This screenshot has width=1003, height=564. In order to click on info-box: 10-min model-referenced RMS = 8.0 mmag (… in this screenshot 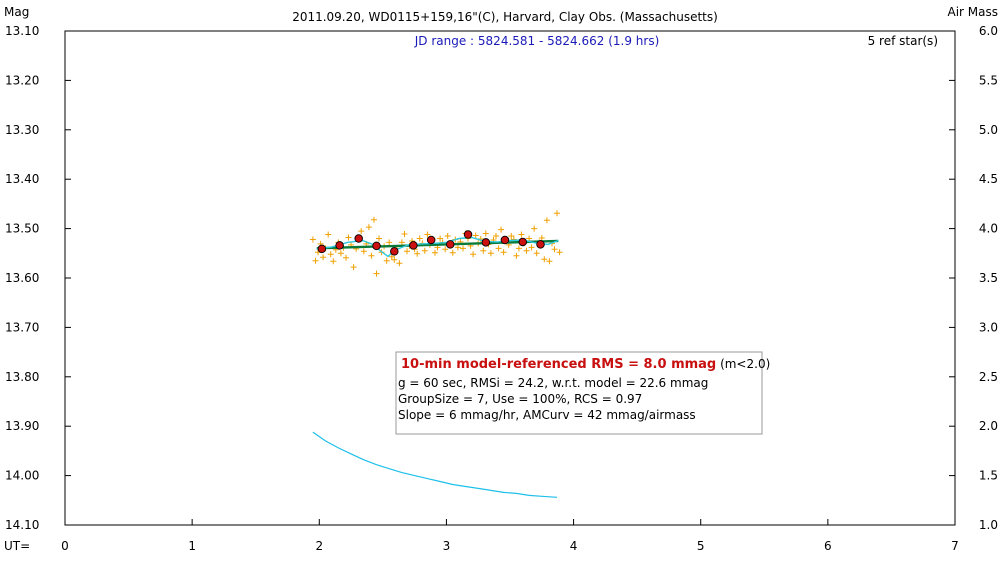, I will do `click(582, 393)`.